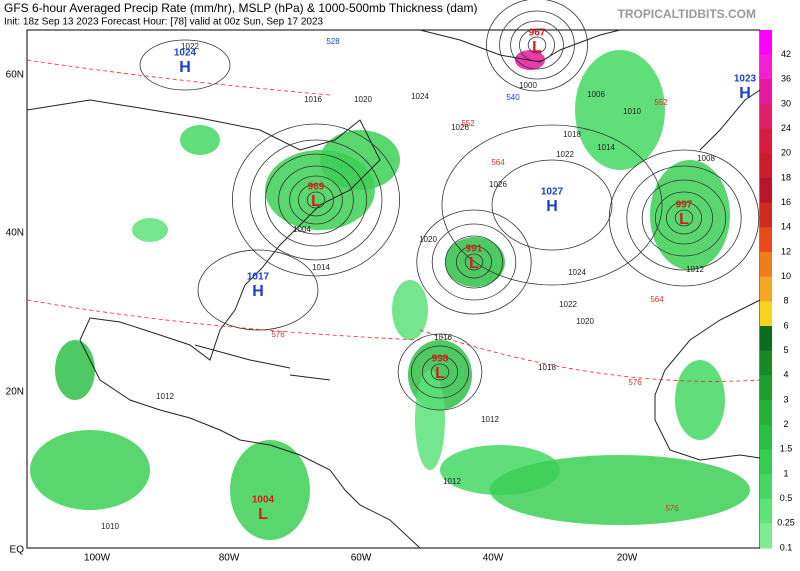 Image resolution: width=800 pixels, height=571 pixels. Describe the element at coordinates (785, 473) in the screenshot. I see `colorbar-label: 1` at that location.